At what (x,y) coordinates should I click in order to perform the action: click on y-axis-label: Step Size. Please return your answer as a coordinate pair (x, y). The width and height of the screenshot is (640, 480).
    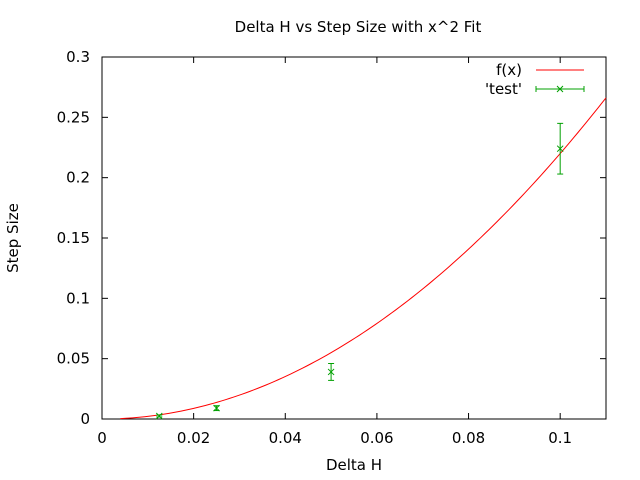
    Looking at the image, I should click on (13, 238).